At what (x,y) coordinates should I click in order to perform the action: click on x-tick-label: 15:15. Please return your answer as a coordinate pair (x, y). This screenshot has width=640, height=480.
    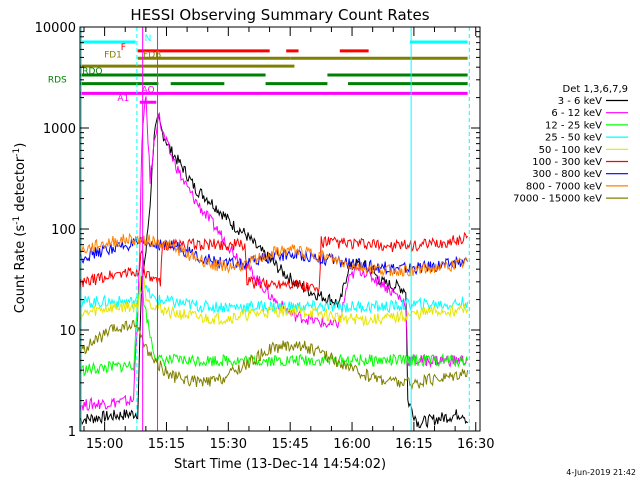
    Looking at the image, I should click on (166, 444).